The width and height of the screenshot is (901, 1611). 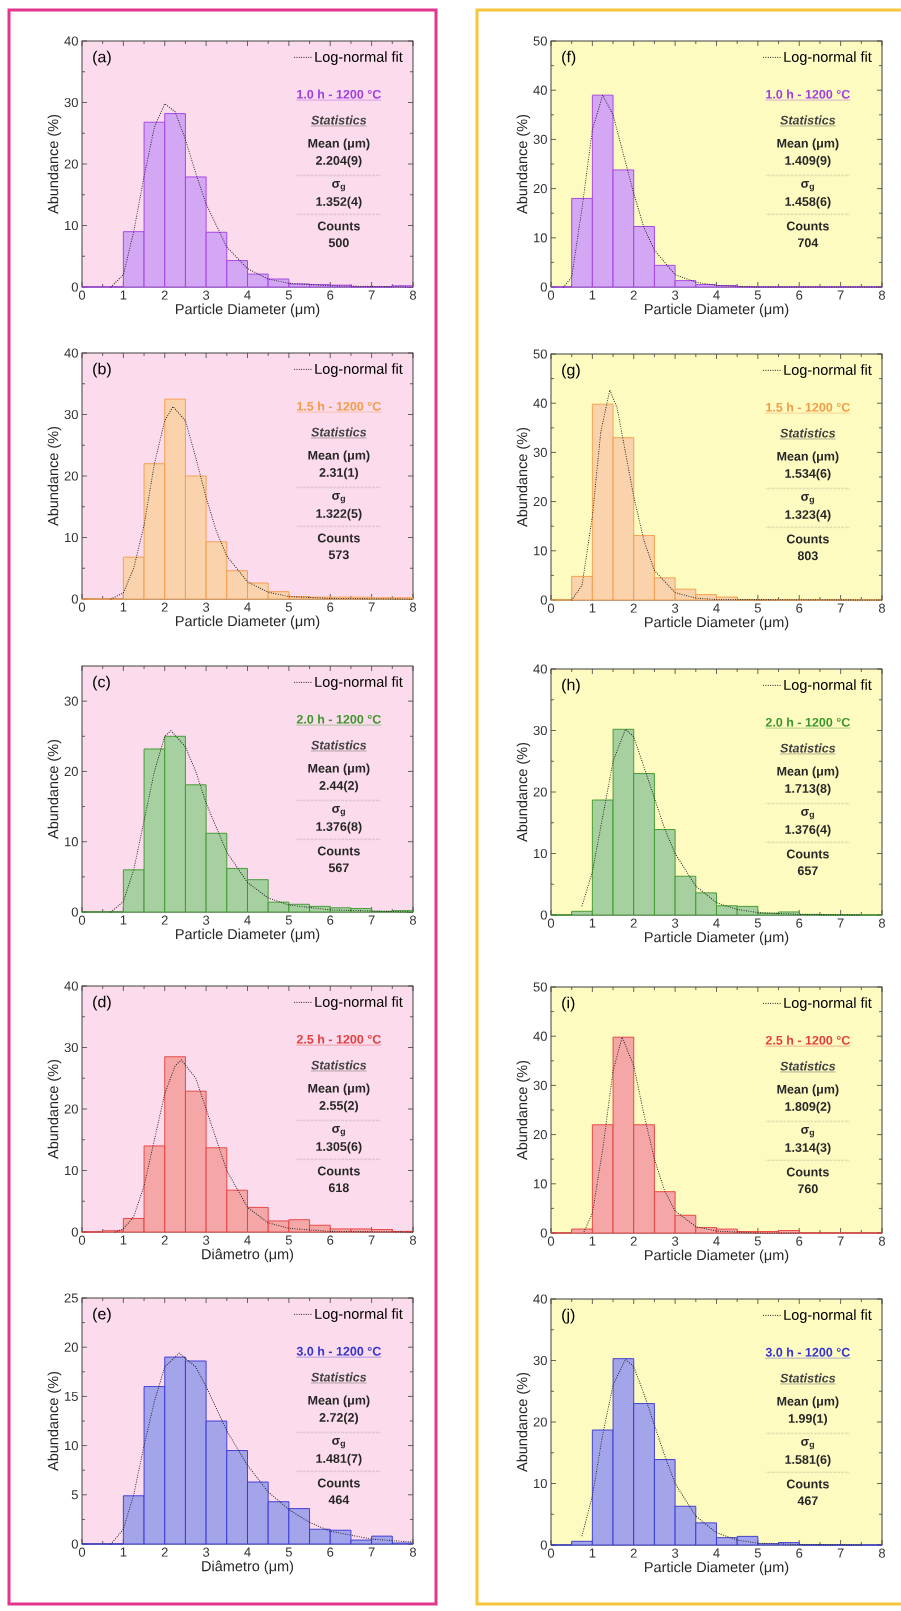 What do you see at coordinates (102, 370) in the screenshot?
I see `annotation: (b)` at bounding box center [102, 370].